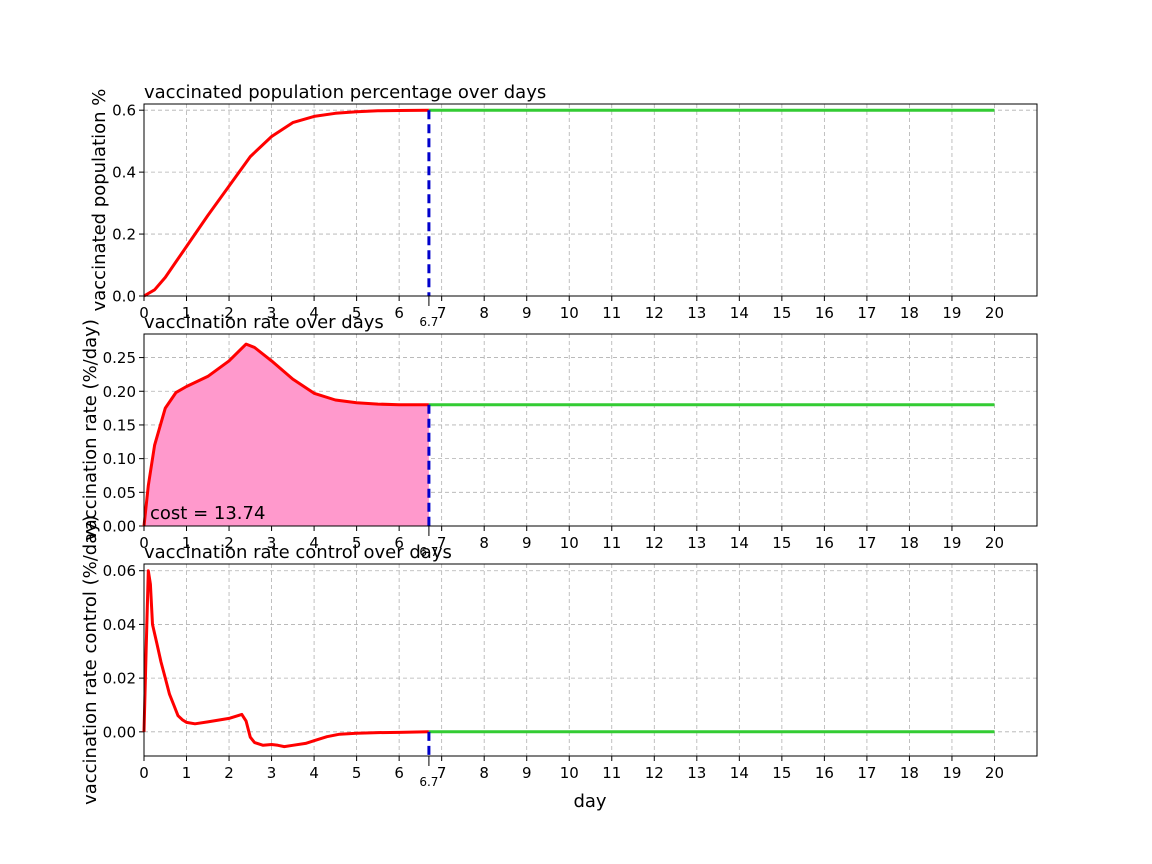 Image resolution: width=1152 pixels, height=864 pixels. I want to click on y-axis-label: vaccination rate (%/day), so click(90, 430).